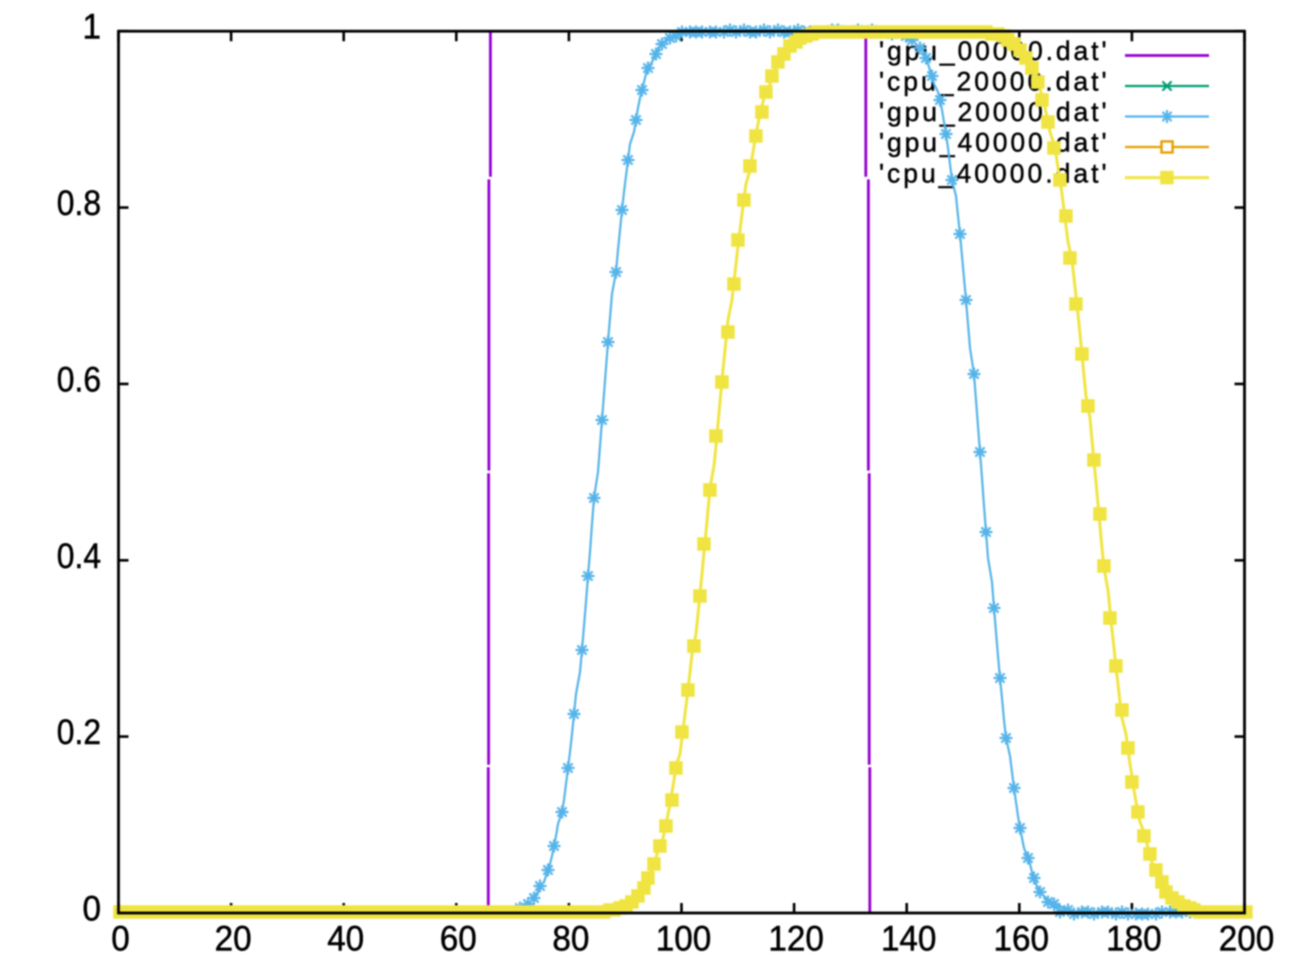  Describe the element at coordinates (79, 379) in the screenshot. I see `svg-text: 0.6` at that location.